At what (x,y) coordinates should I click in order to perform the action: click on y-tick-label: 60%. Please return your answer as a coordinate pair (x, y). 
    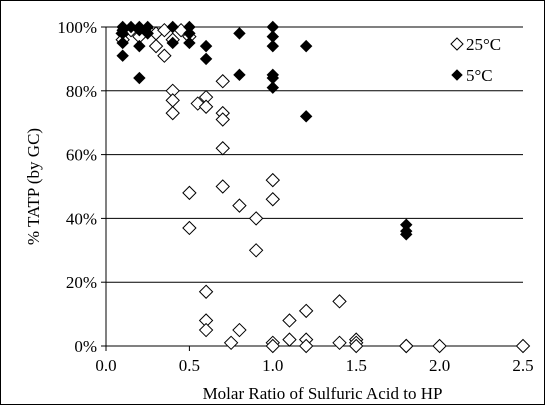
    Looking at the image, I should click on (81, 155).